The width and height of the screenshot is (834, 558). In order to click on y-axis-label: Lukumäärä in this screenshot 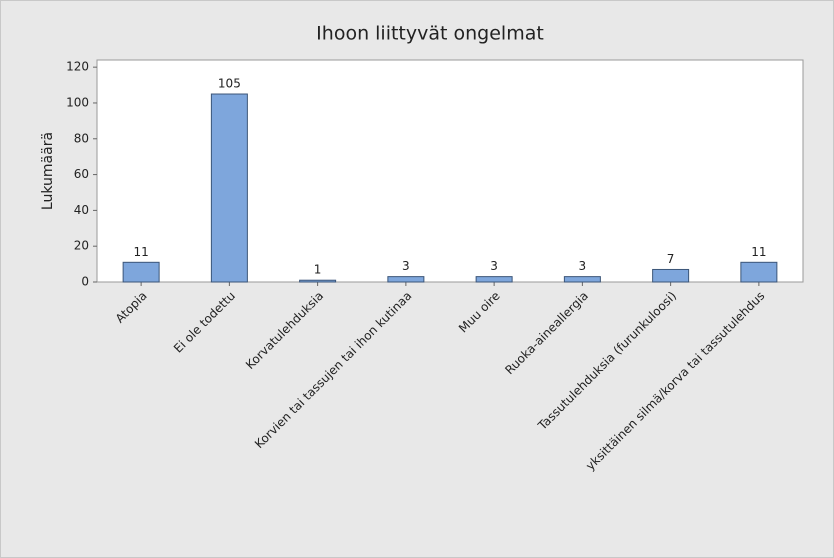, I will do `click(48, 171)`.